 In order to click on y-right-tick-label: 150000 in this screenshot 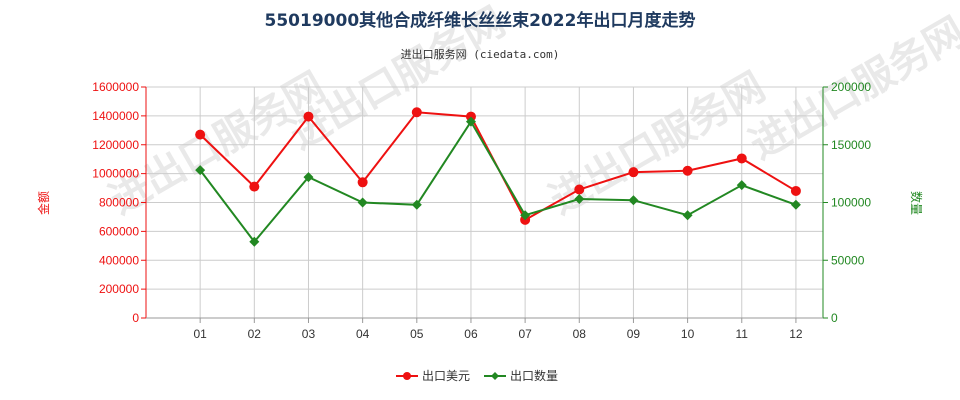, I will do `click(851, 145)`.